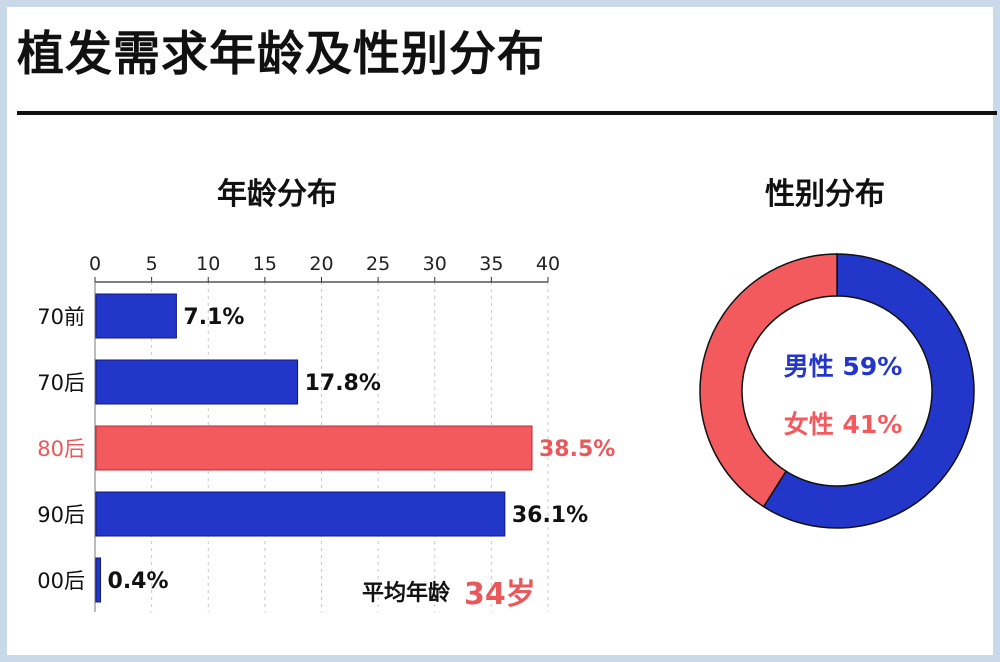 This screenshot has height=662, width=1000. What do you see at coordinates (491, 264) in the screenshot?
I see `x-tick-label-35: 35` at bounding box center [491, 264].